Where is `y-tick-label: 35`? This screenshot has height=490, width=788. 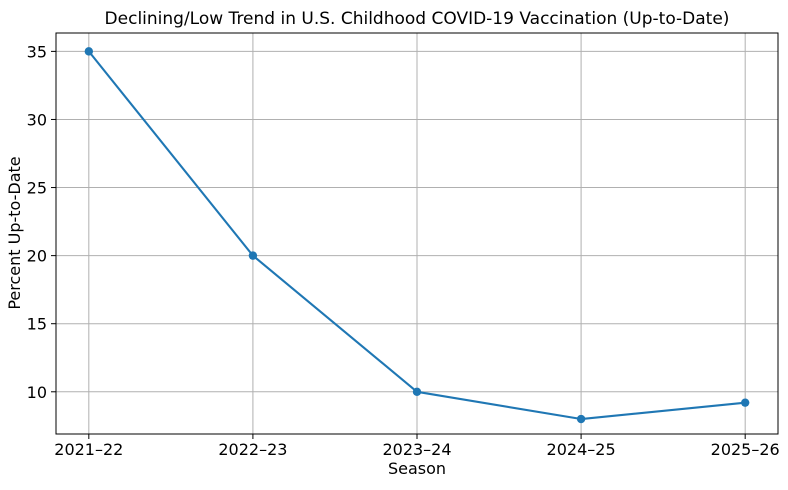 y-tick-label: 35 is located at coordinates (37, 51).